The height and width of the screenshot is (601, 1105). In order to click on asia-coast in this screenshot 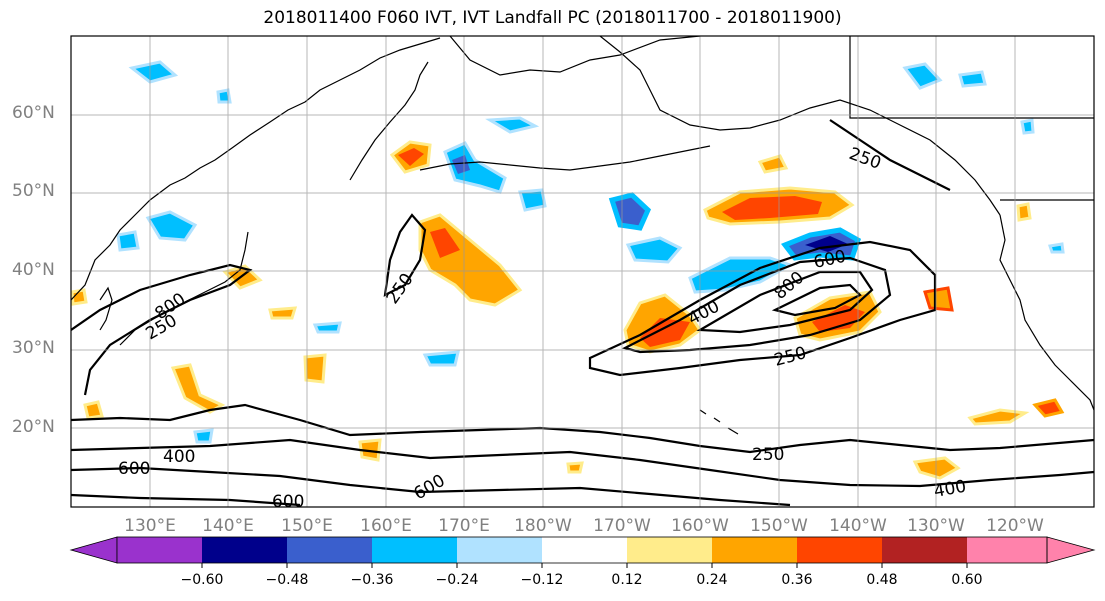, I will do `click(256, 169)`.